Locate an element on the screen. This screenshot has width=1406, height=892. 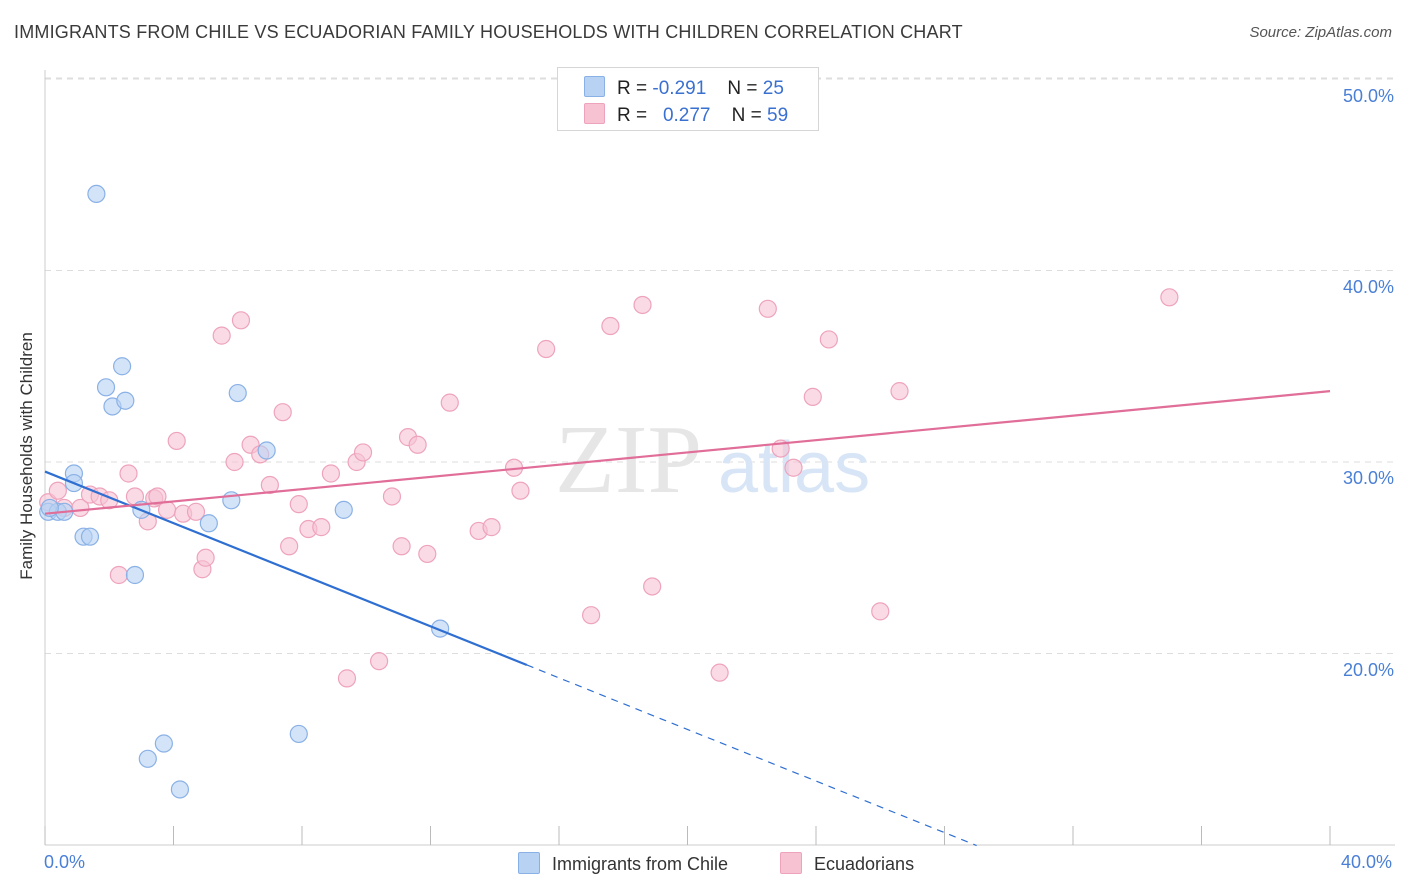
stats-row-chile: R = -0.291 N = 25 is located at coordinates (684, 88).